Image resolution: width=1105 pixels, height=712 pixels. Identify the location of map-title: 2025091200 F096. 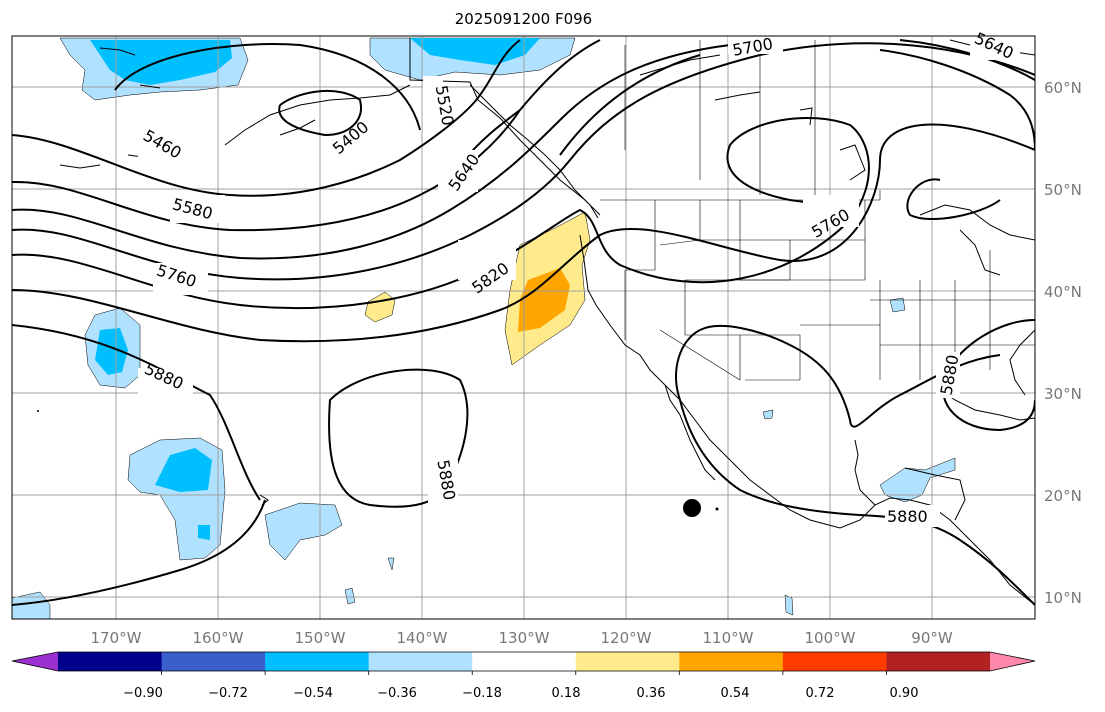
(523, 19).